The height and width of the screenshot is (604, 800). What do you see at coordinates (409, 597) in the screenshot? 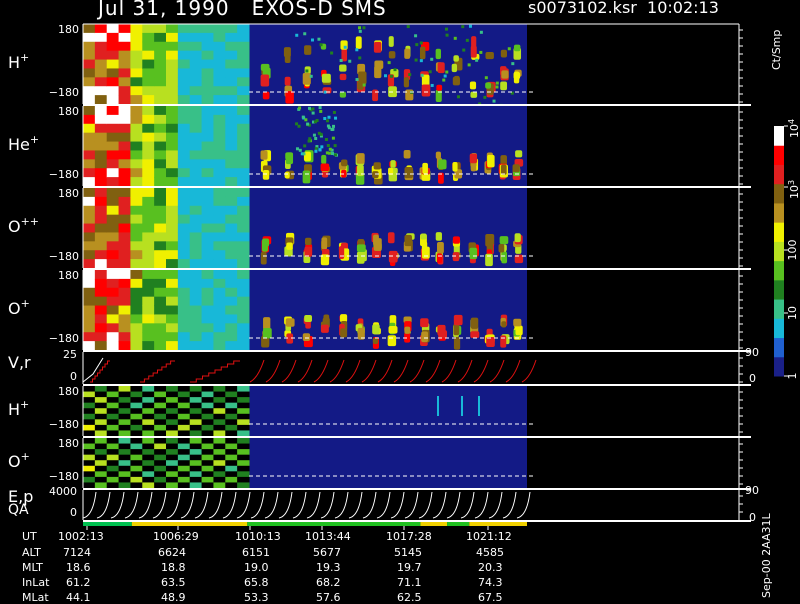
I see `mlat-value: 62.5` at bounding box center [409, 597].